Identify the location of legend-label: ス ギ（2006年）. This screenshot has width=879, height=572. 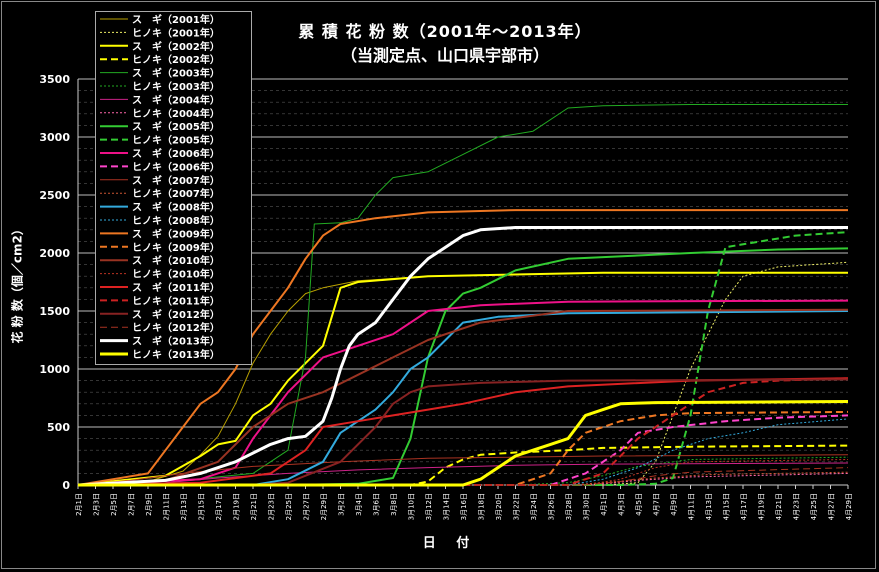
(176, 153).